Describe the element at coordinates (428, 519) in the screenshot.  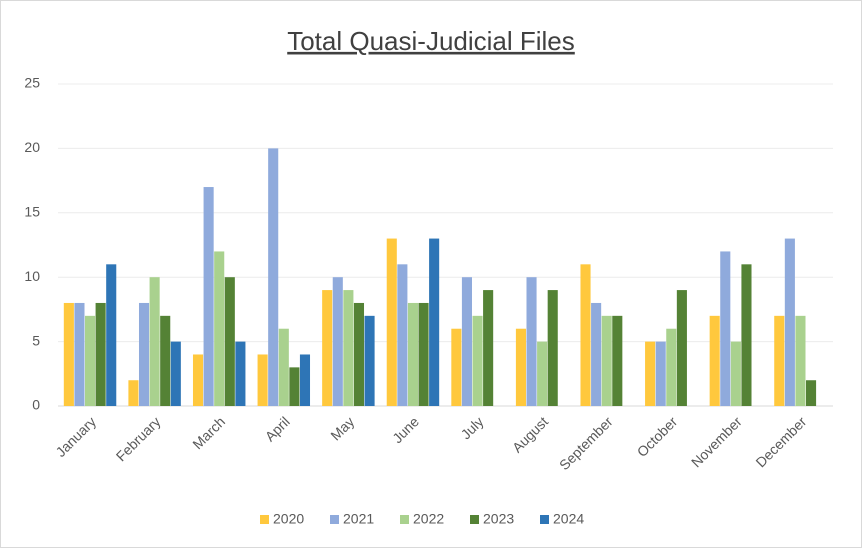
I see `legend-label: 2022` at that location.